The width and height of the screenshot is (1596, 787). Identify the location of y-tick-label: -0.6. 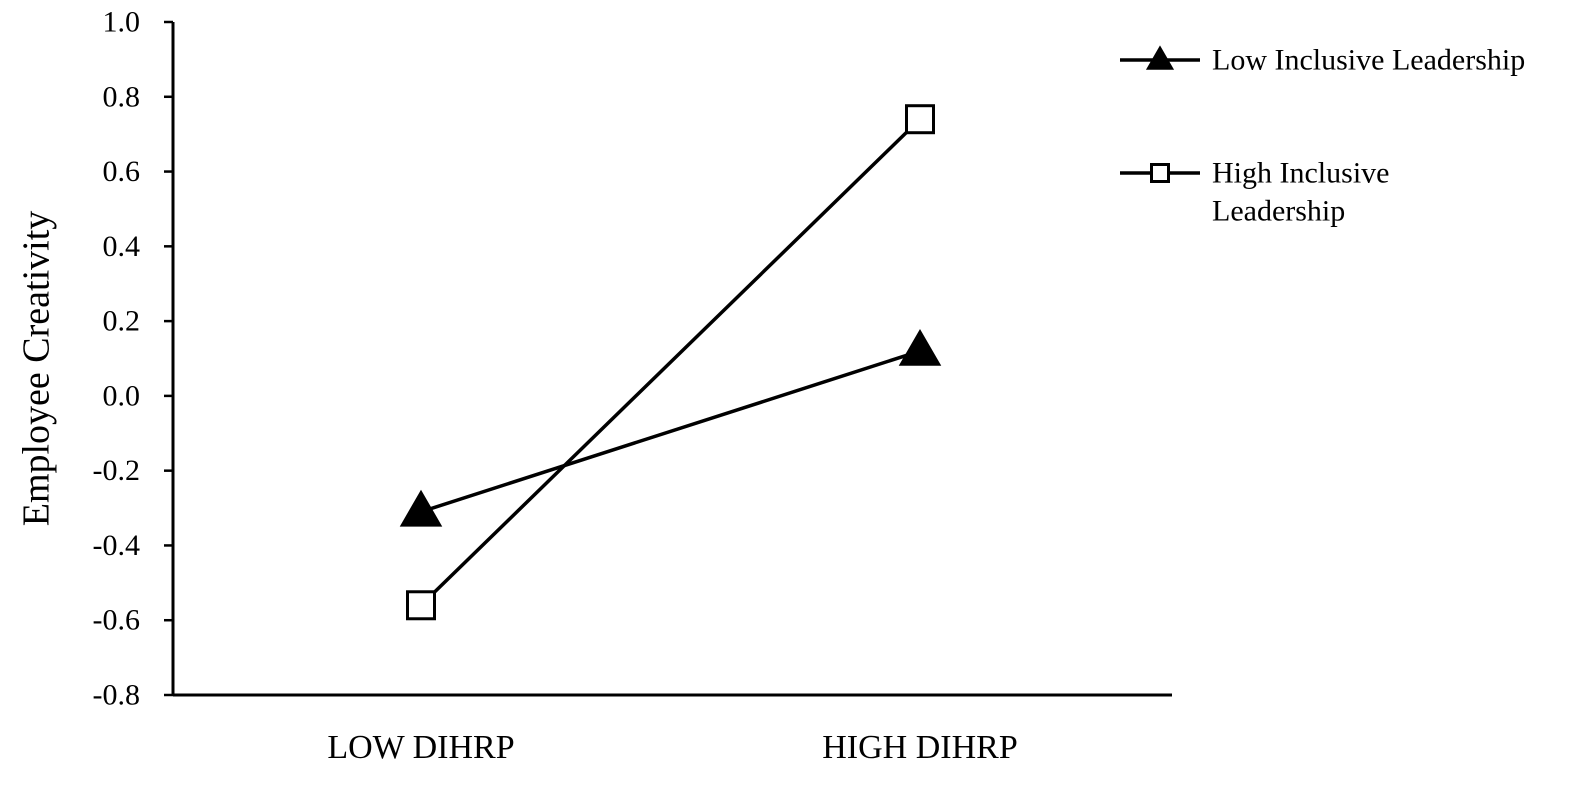
(117, 620).